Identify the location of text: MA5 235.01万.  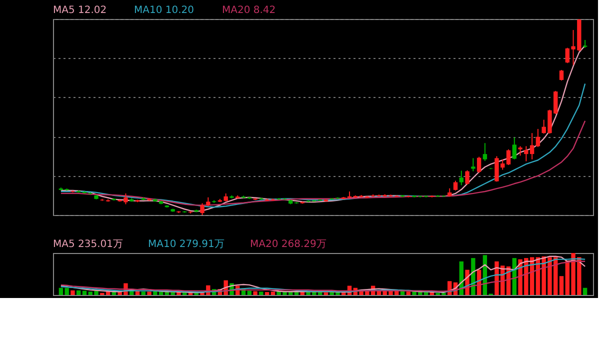
(88, 244).